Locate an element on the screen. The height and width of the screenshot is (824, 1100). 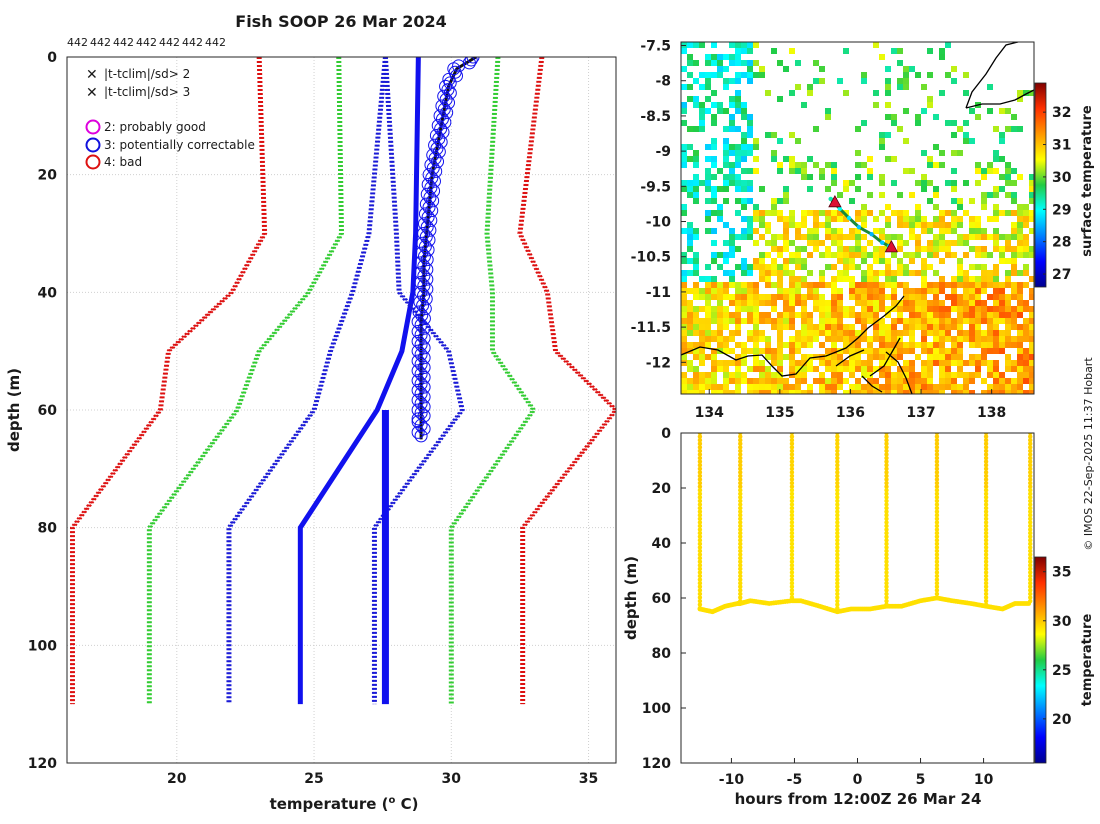
map-x-tick-label: 134 is located at coordinates (709, 413).